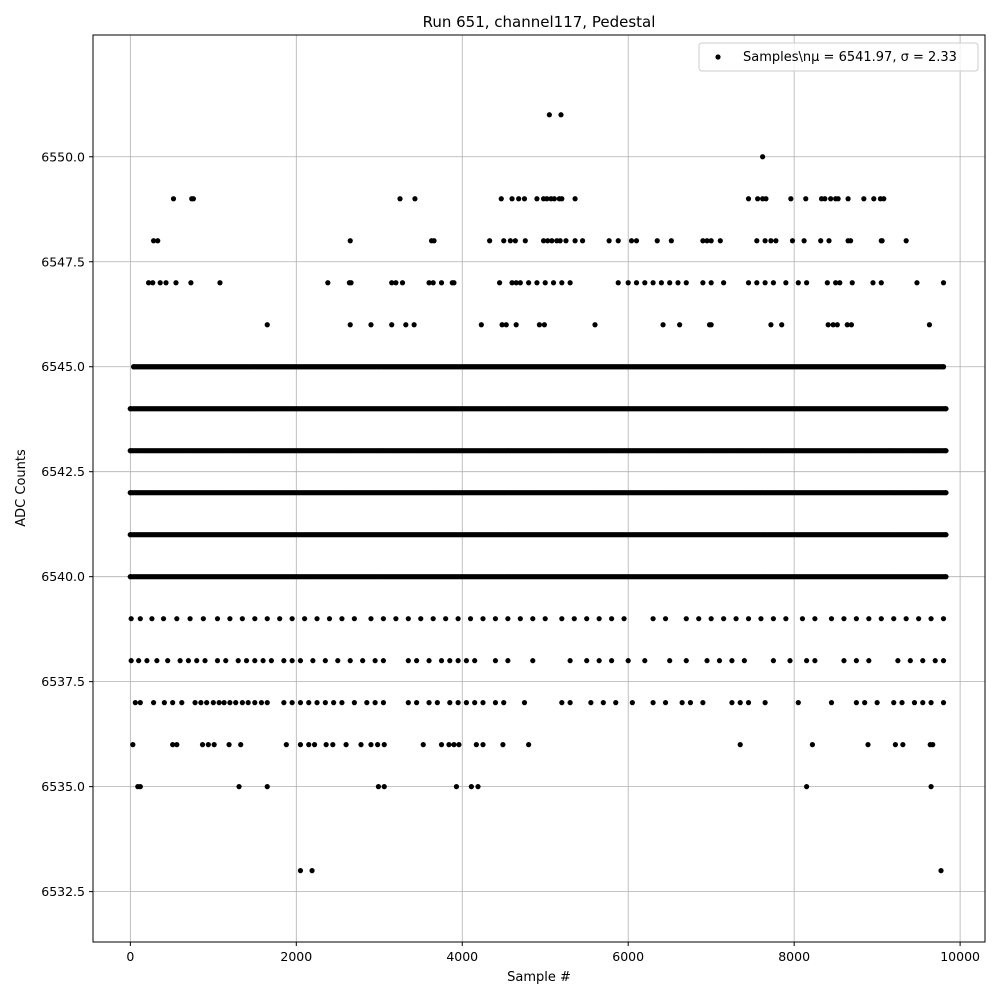 The image size is (1000, 1000). Describe the element at coordinates (63, 471) in the screenshot. I see `y-tick-label: 6542.5` at that location.